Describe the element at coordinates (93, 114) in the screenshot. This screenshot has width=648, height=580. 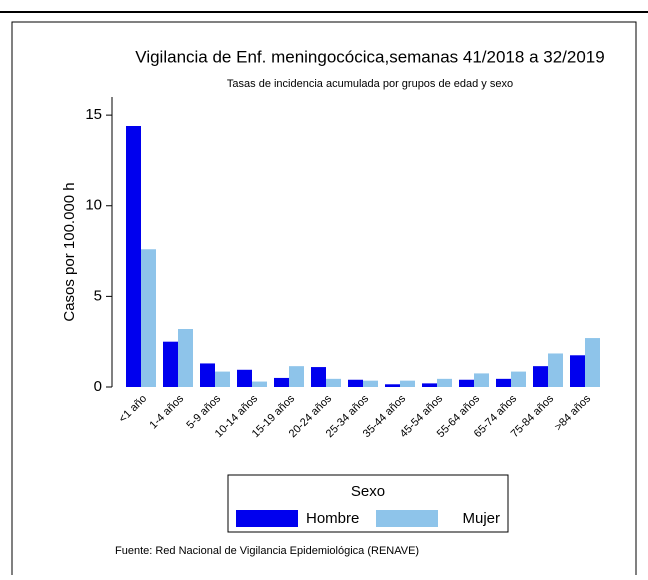
I see `y-tick-label: 15` at that location.